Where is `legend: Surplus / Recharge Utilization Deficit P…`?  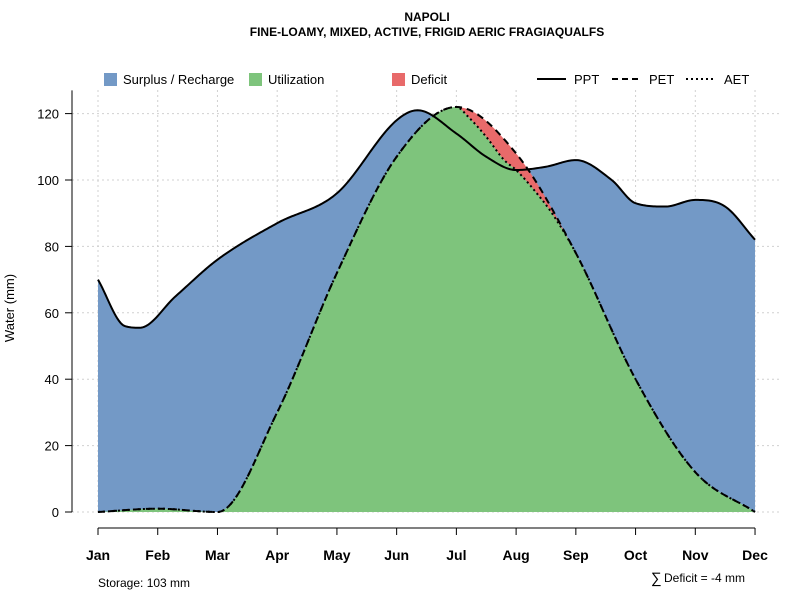 legend: Surplus / Recharge Utilization Deficit P… is located at coordinates (426, 79).